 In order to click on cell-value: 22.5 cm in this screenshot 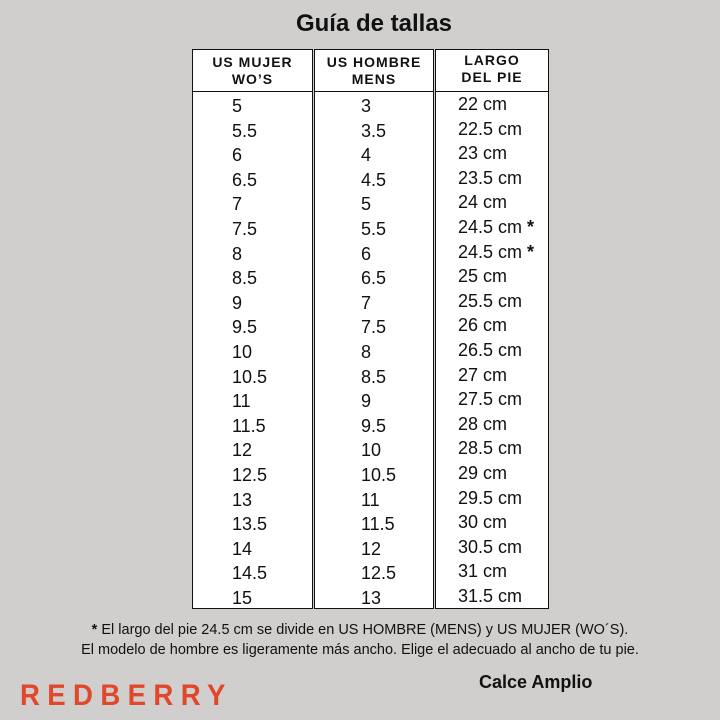, I will do `click(490, 128)`.